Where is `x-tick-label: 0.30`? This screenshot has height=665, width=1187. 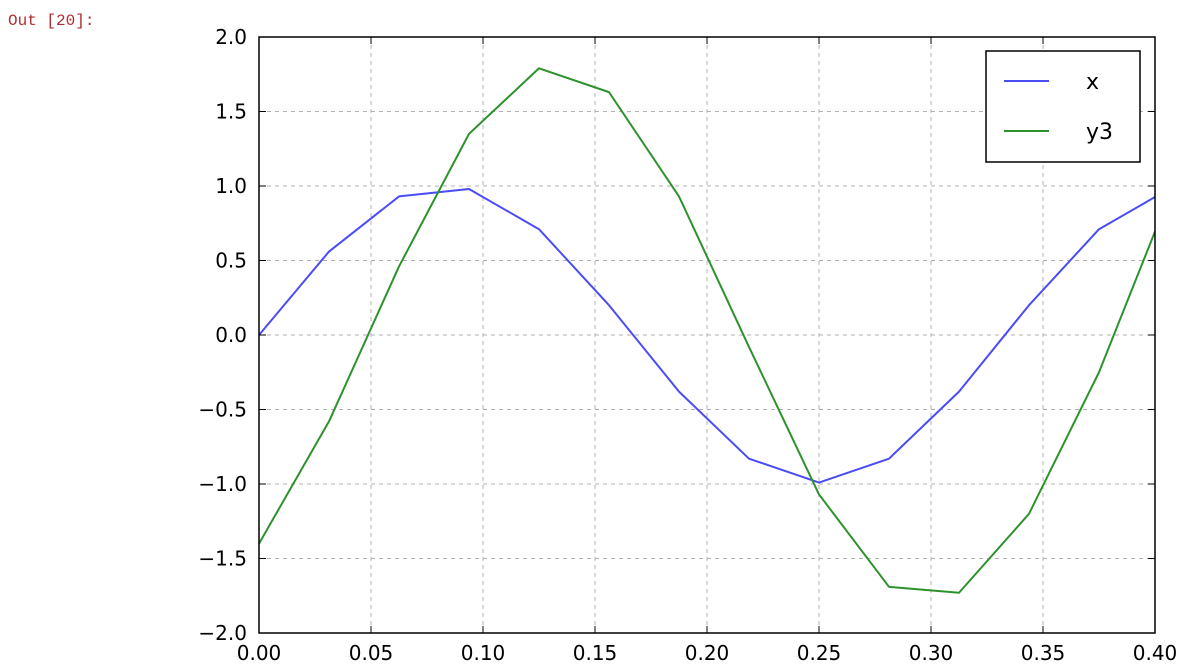
x-tick-label: 0.30 is located at coordinates (931, 653).